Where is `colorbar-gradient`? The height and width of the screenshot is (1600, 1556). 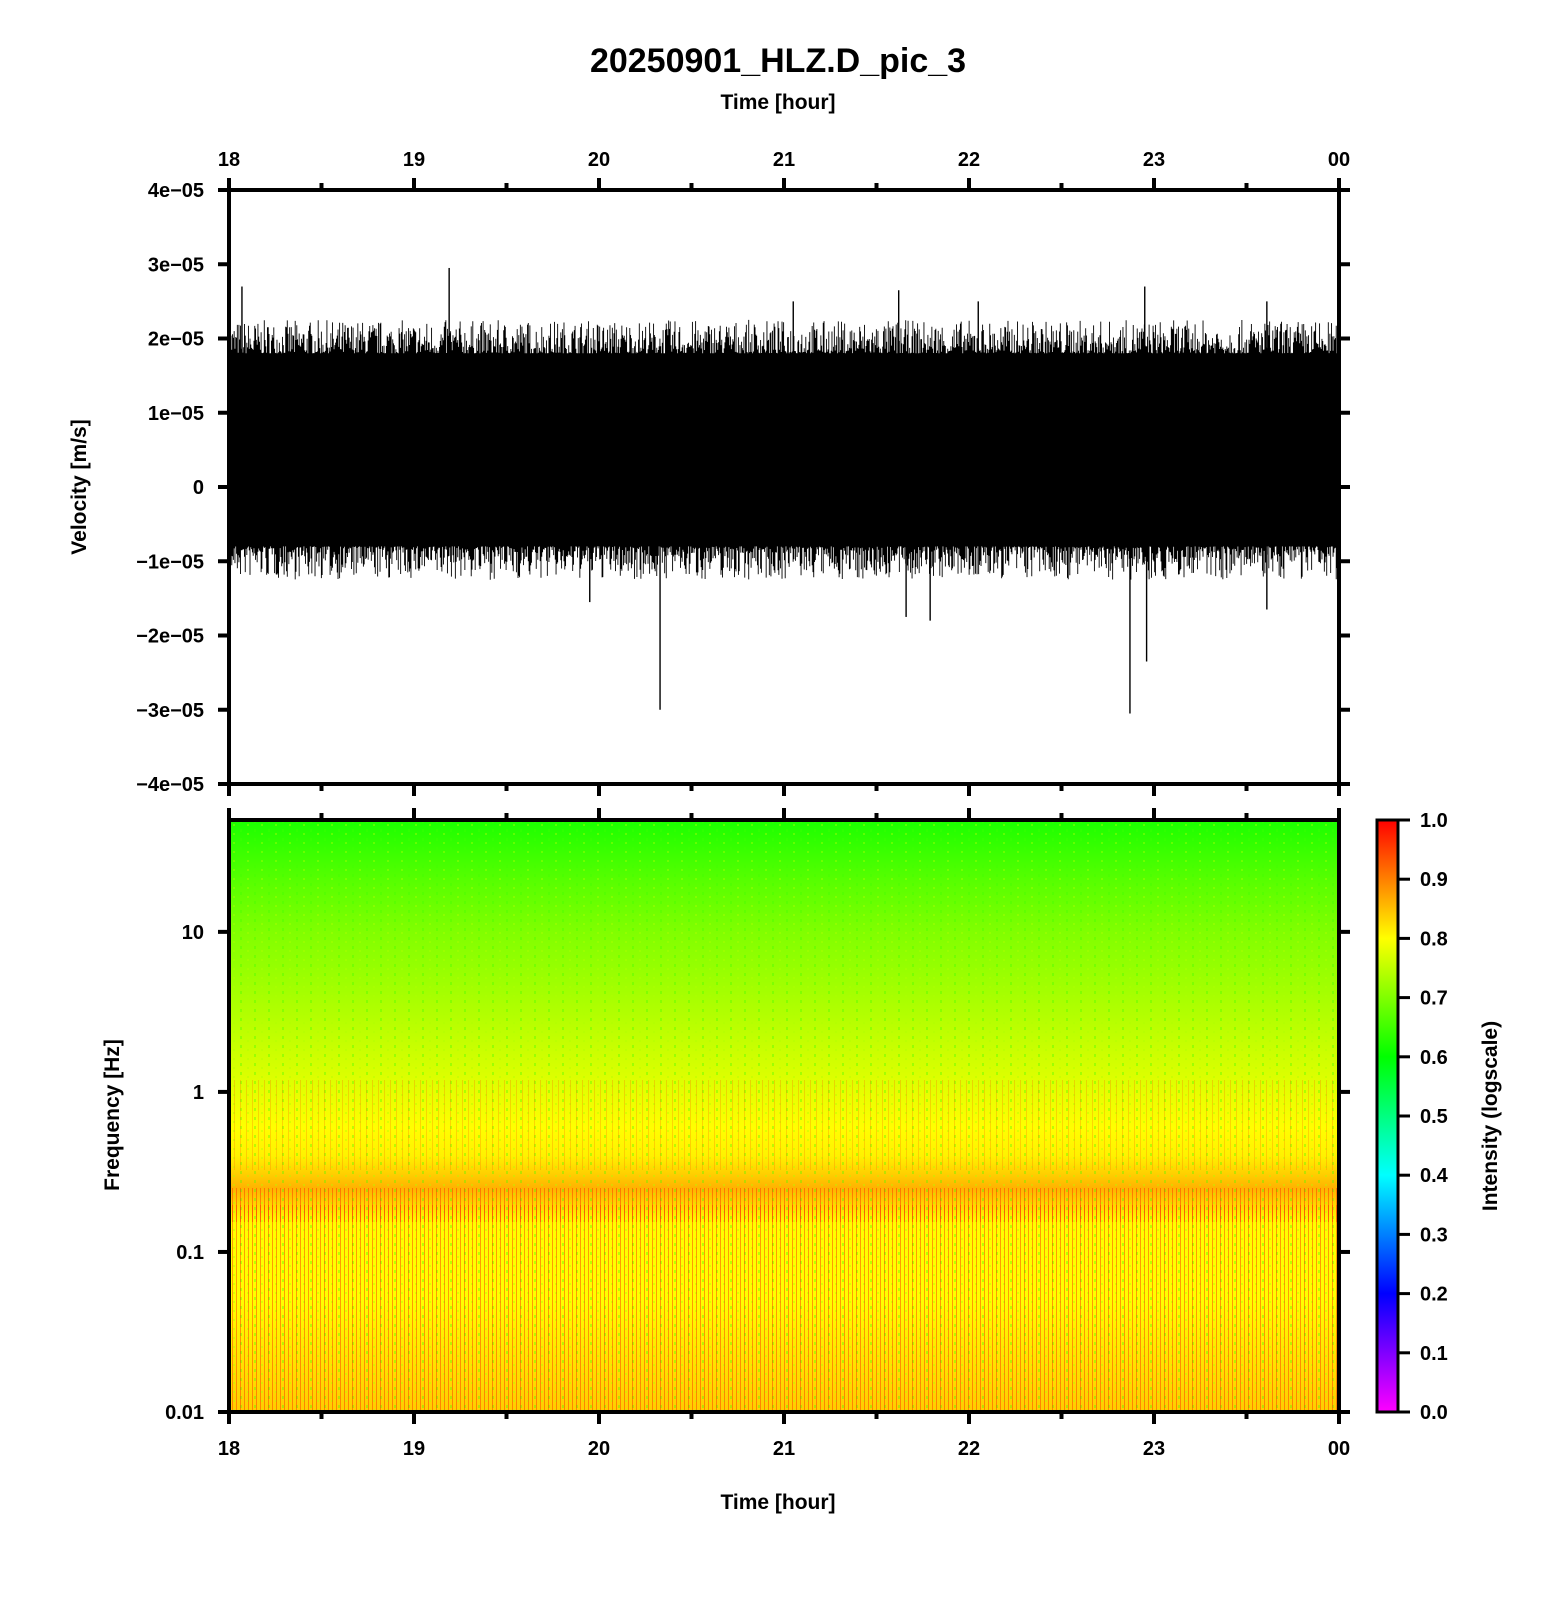 colorbar-gradient is located at coordinates (1387, 1116).